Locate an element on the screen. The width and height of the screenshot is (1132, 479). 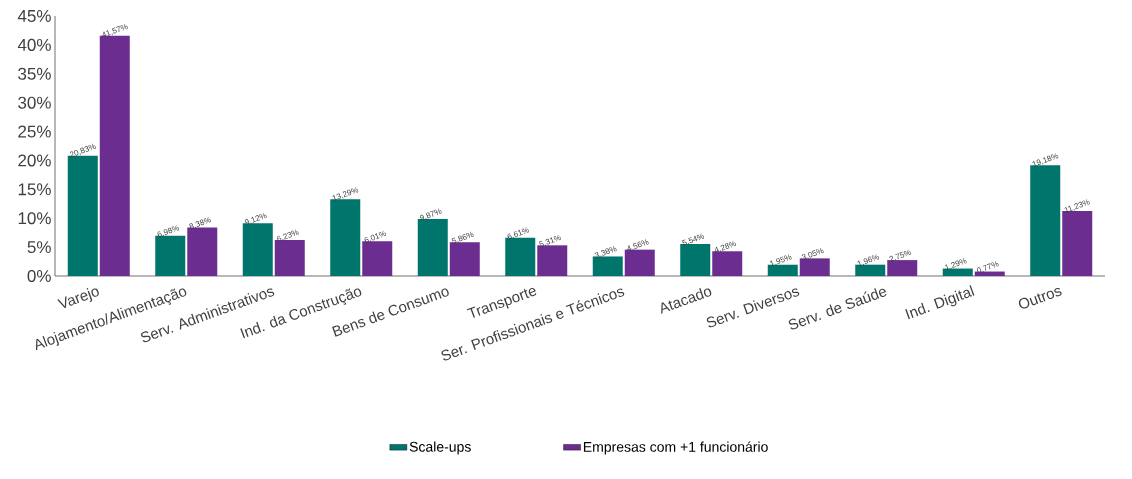
data-label: 6,98% is located at coordinates (168, 231).